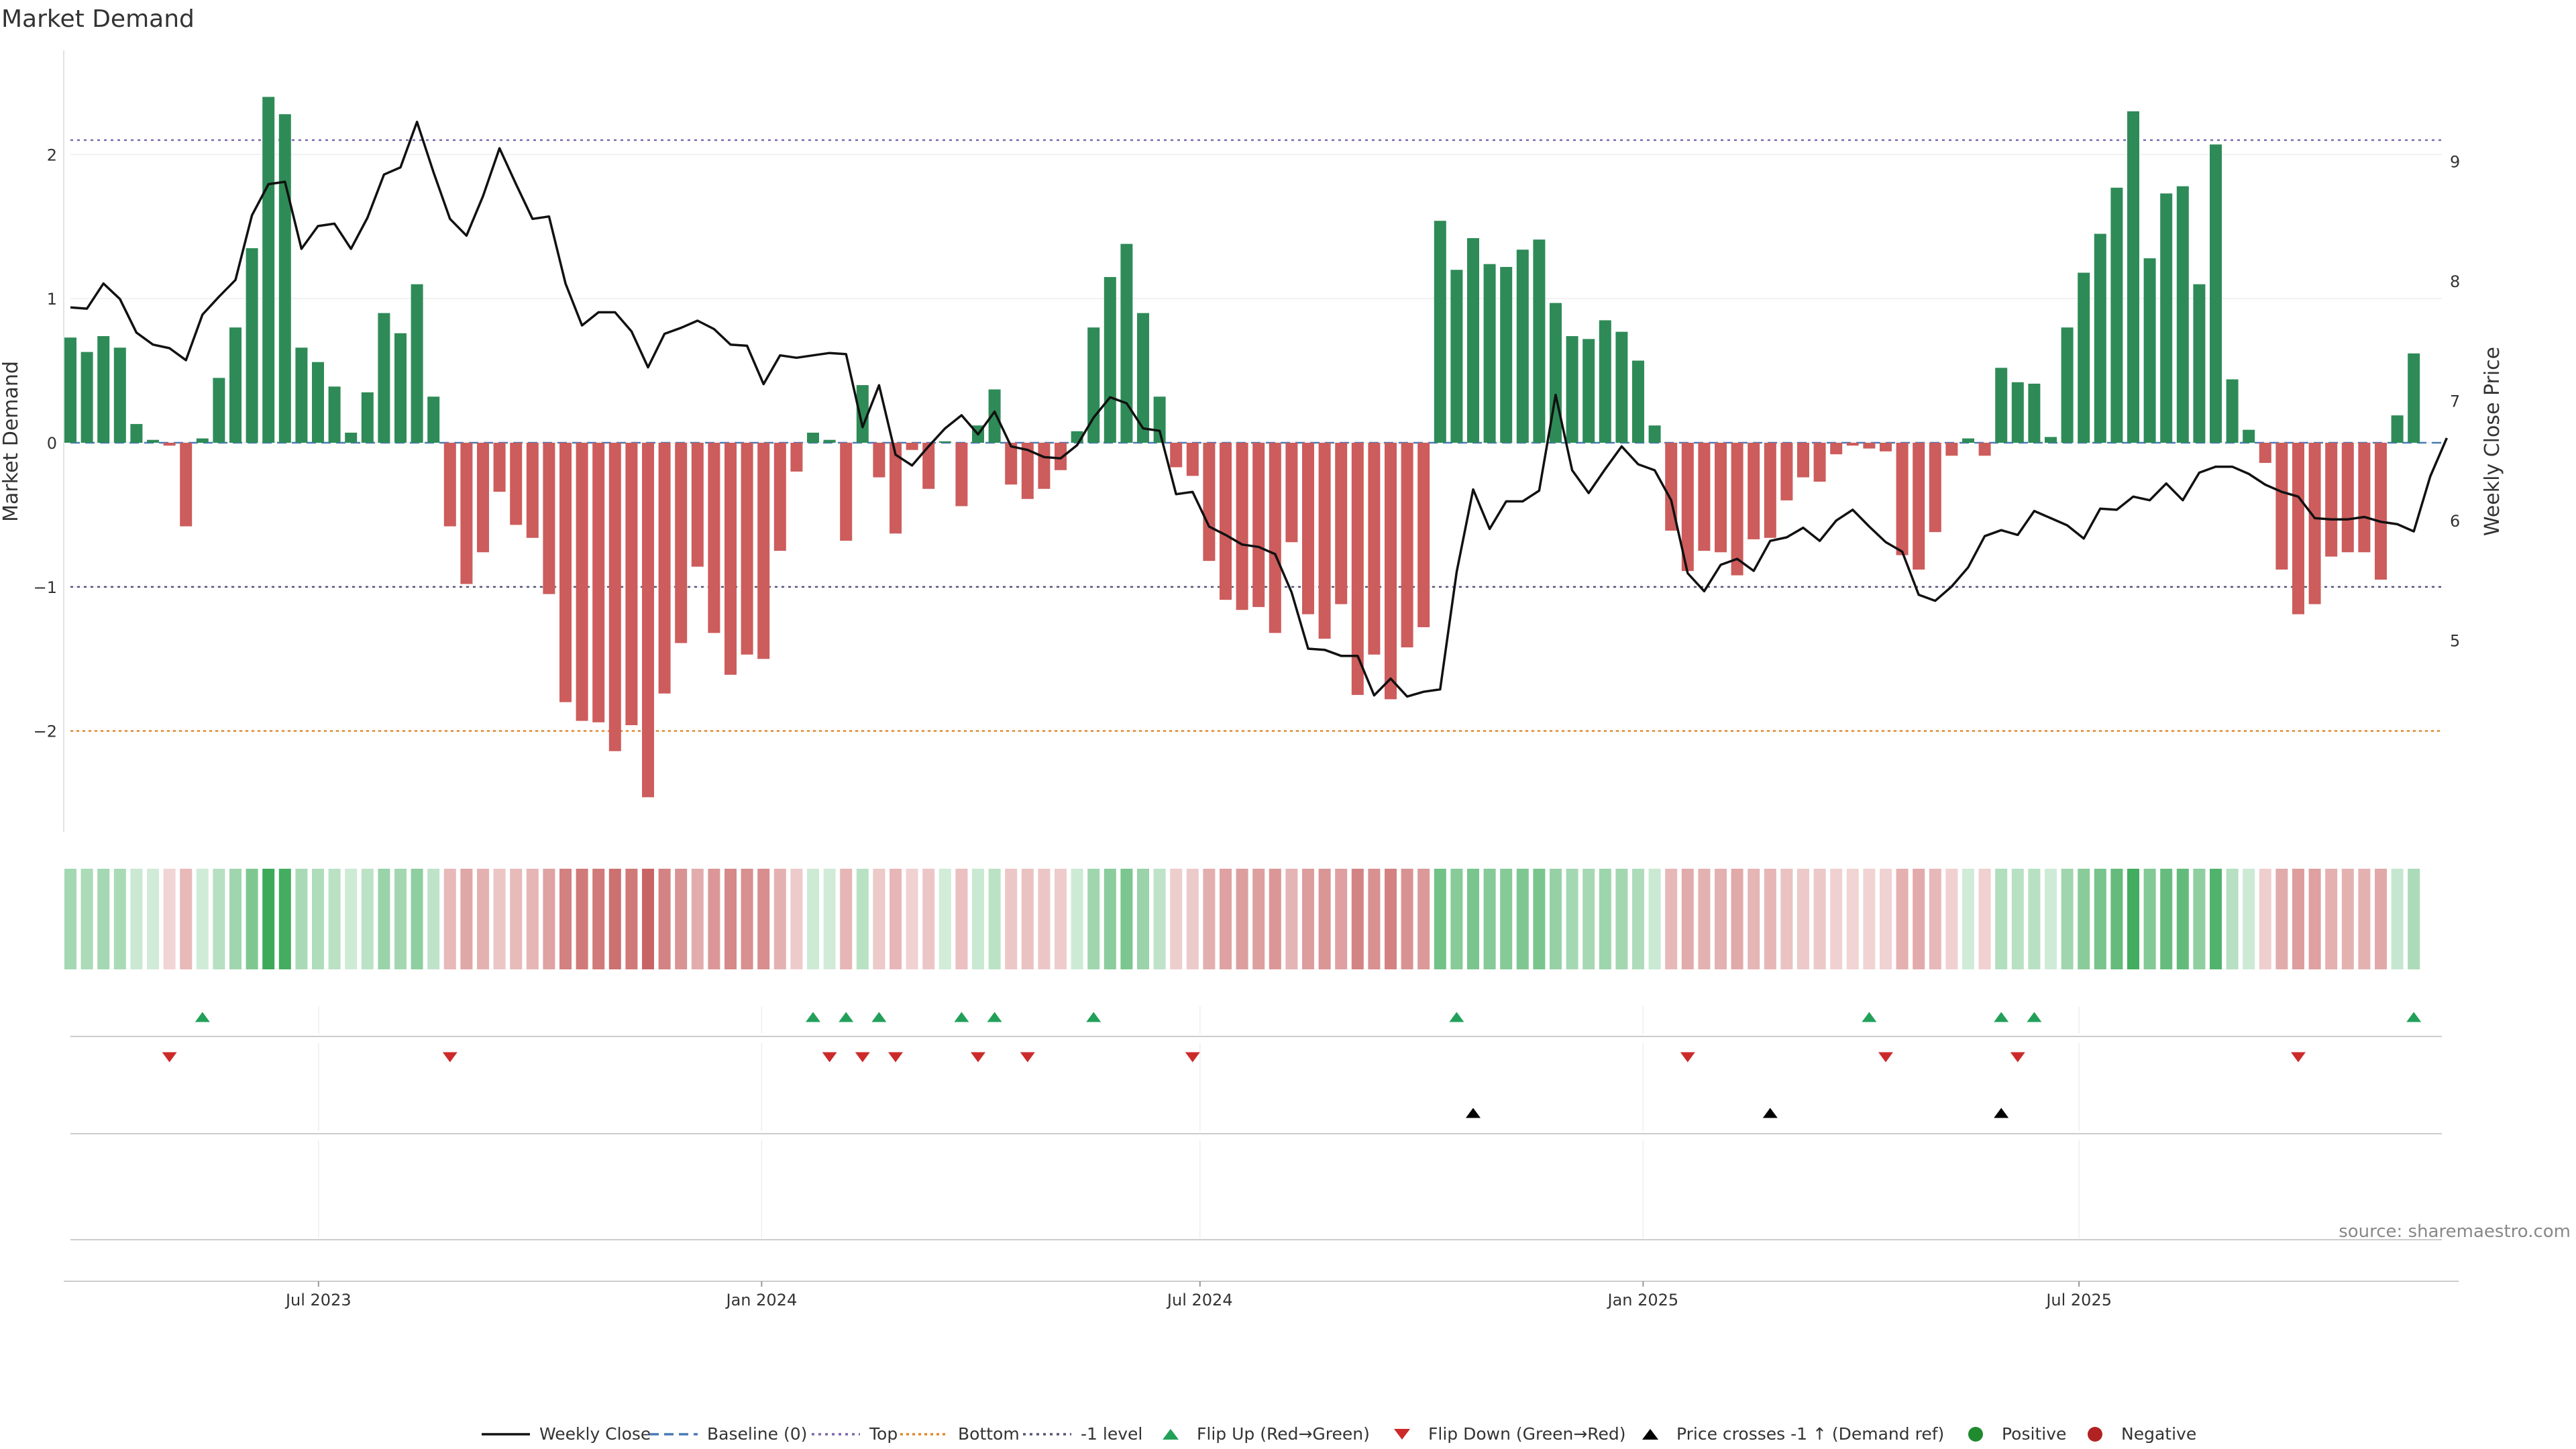  Describe the element at coordinates (761, 1300) in the screenshot. I see `x-tick-label: Jan 2024` at that location.